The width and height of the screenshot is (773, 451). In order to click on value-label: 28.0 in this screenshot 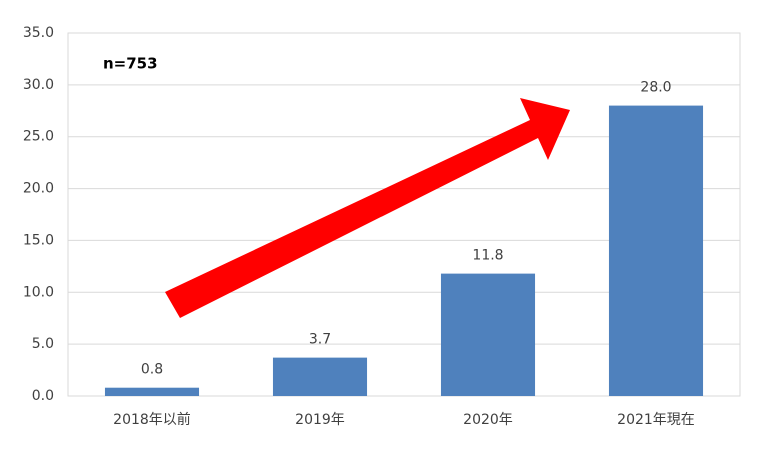, I will do `click(655, 88)`.